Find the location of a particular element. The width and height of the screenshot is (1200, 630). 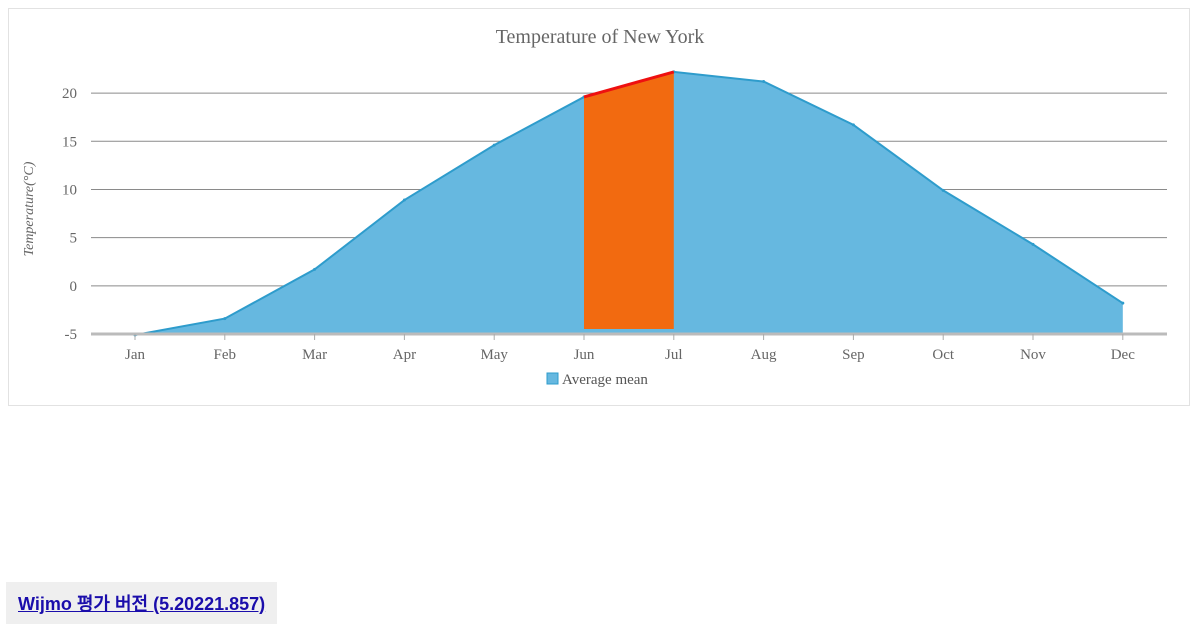

x-tick-label: Oct is located at coordinates (943, 355).